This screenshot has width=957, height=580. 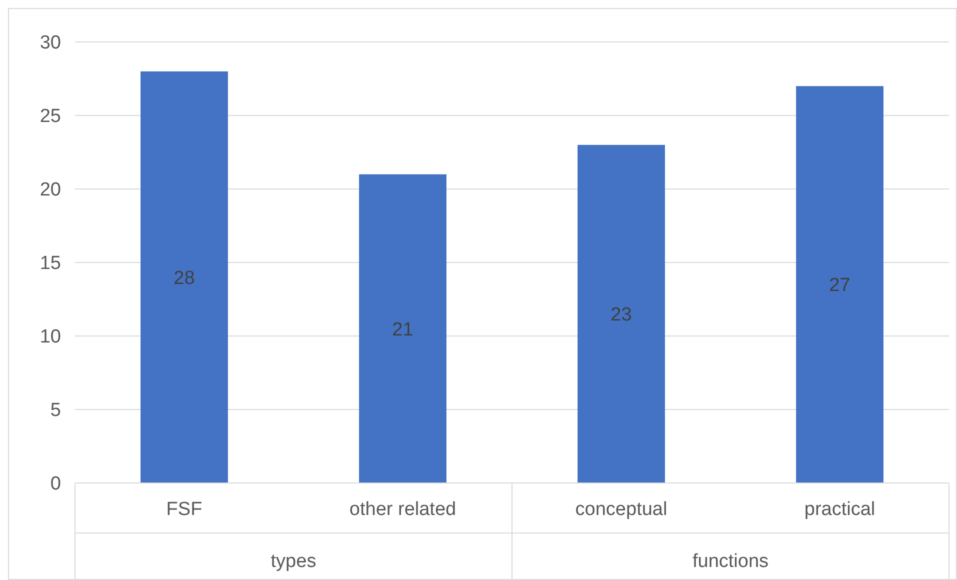 What do you see at coordinates (730, 561) in the screenshot?
I see `text: functions` at bounding box center [730, 561].